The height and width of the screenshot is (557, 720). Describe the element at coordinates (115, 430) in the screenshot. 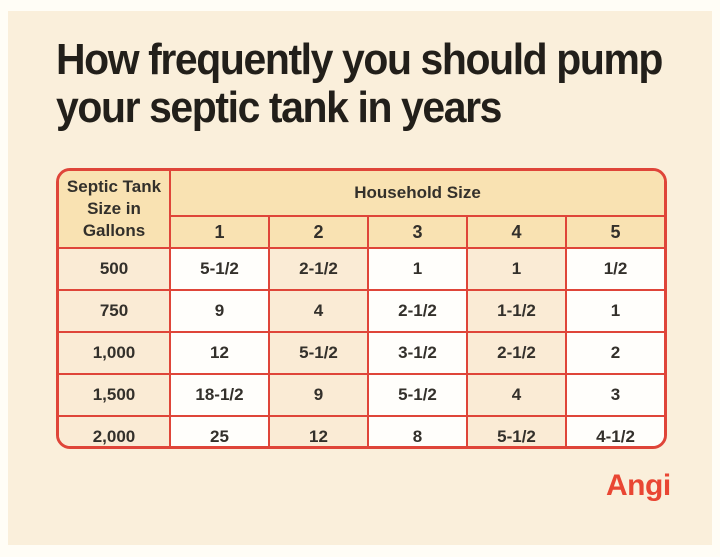

I see `row-label: 2,000` at that location.